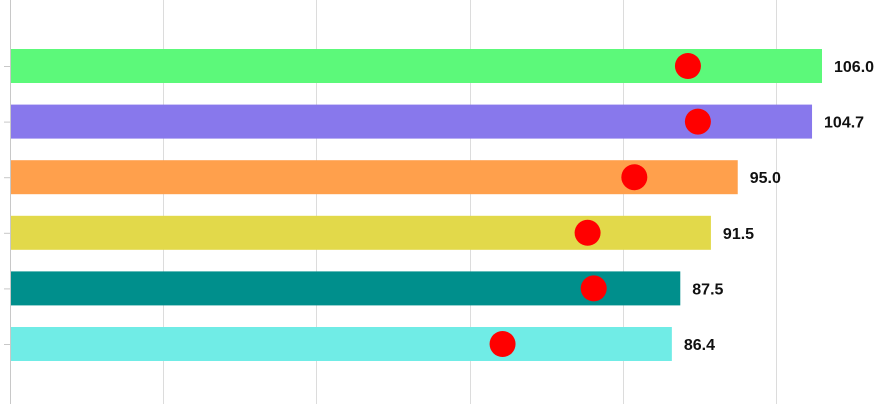  What do you see at coordinates (854, 67) in the screenshot?
I see `bar-value-label-0: 106.0` at bounding box center [854, 67].